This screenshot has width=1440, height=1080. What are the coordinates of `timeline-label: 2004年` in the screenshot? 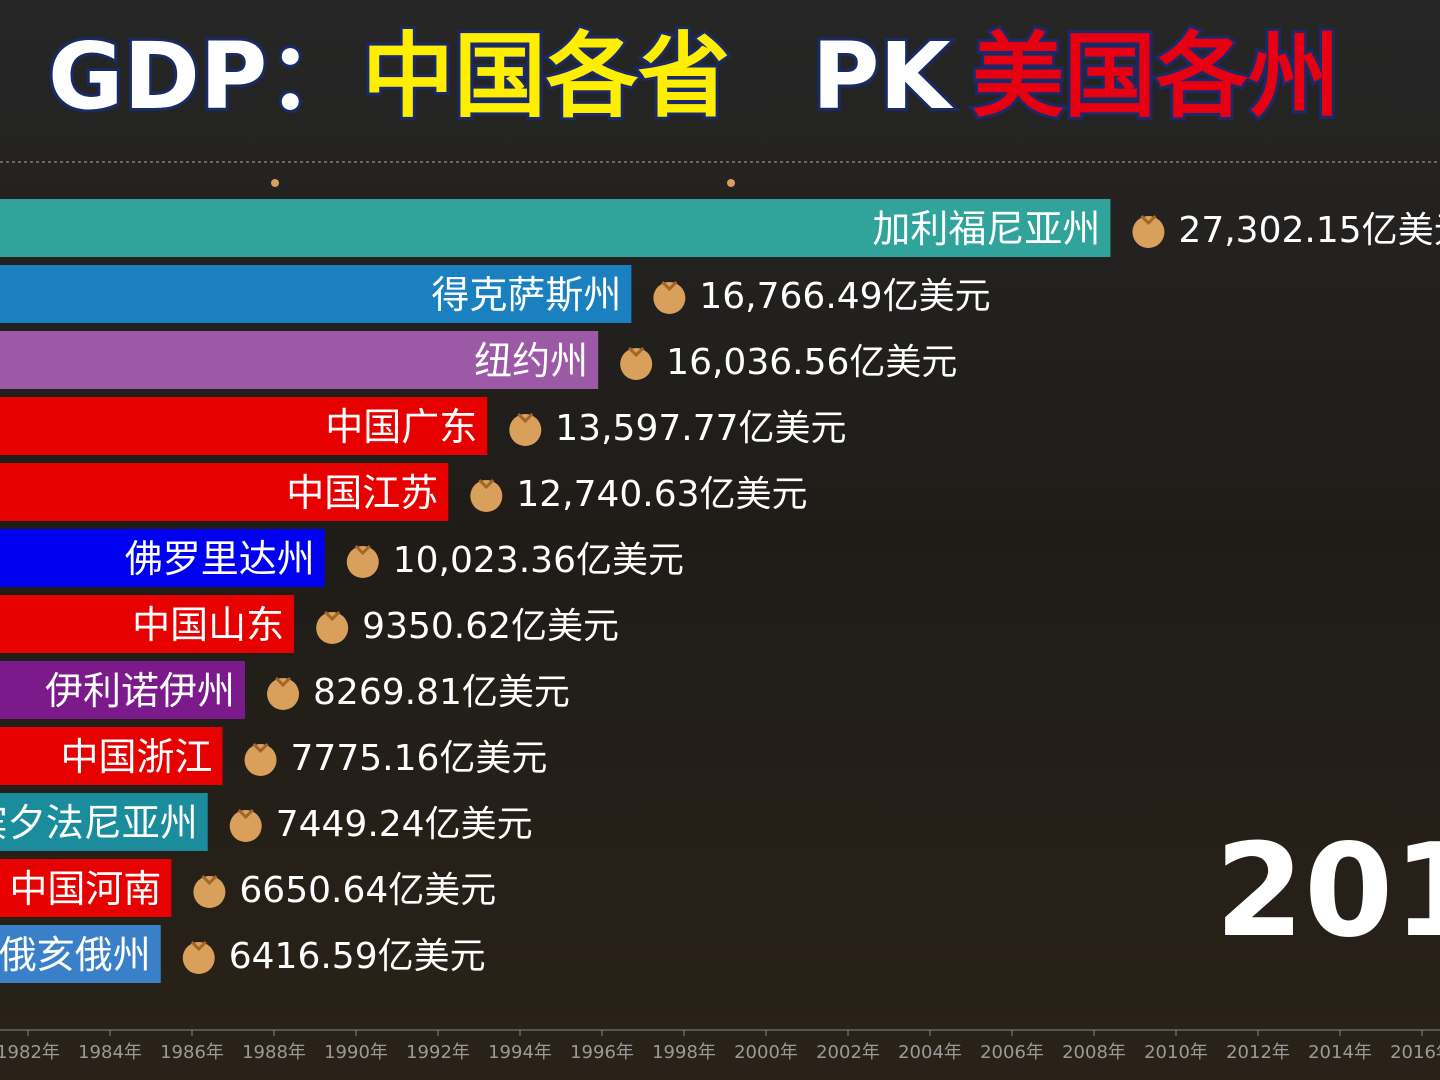 It's located at (930, 1052).